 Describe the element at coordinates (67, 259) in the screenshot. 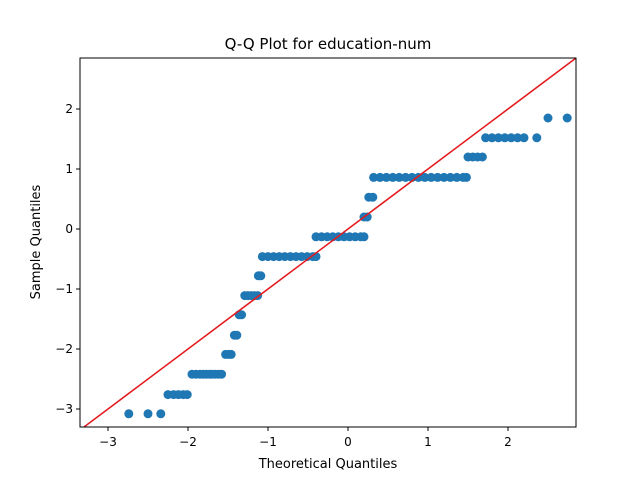

I see `y-axis-ticks: −3 −2 −1 0 1 2` at that location.